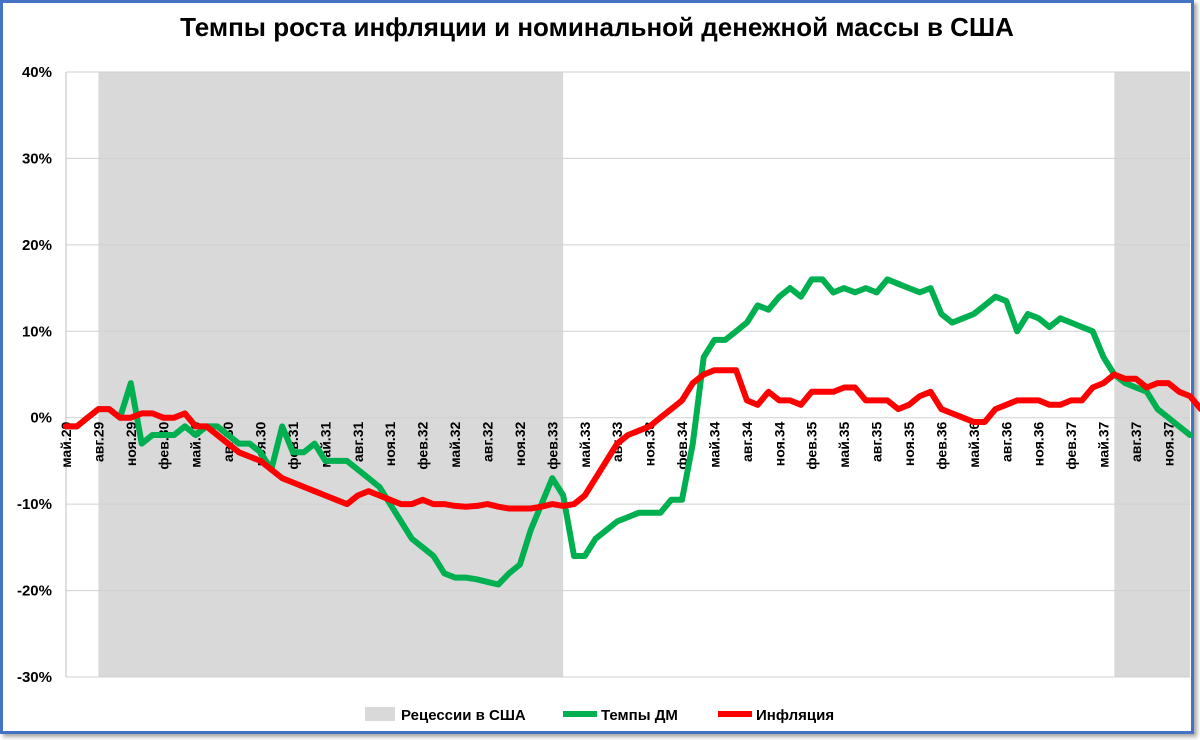  I want to click on x-tick-label: май.33, so click(585, 445).